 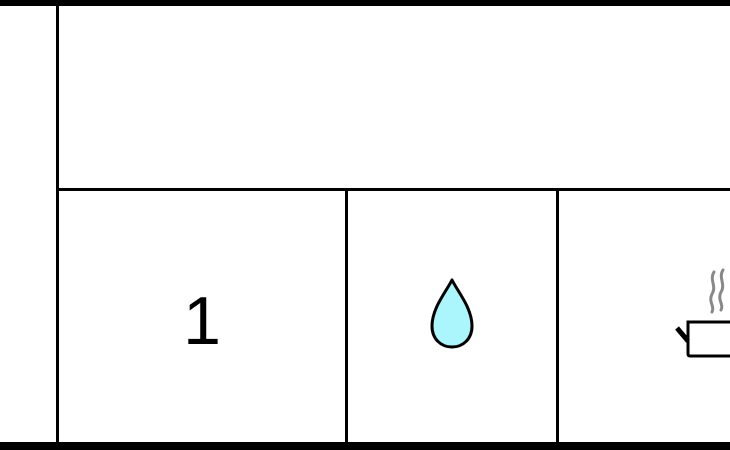 I want to click on water-drop-icon, so click(x=452, y=315).